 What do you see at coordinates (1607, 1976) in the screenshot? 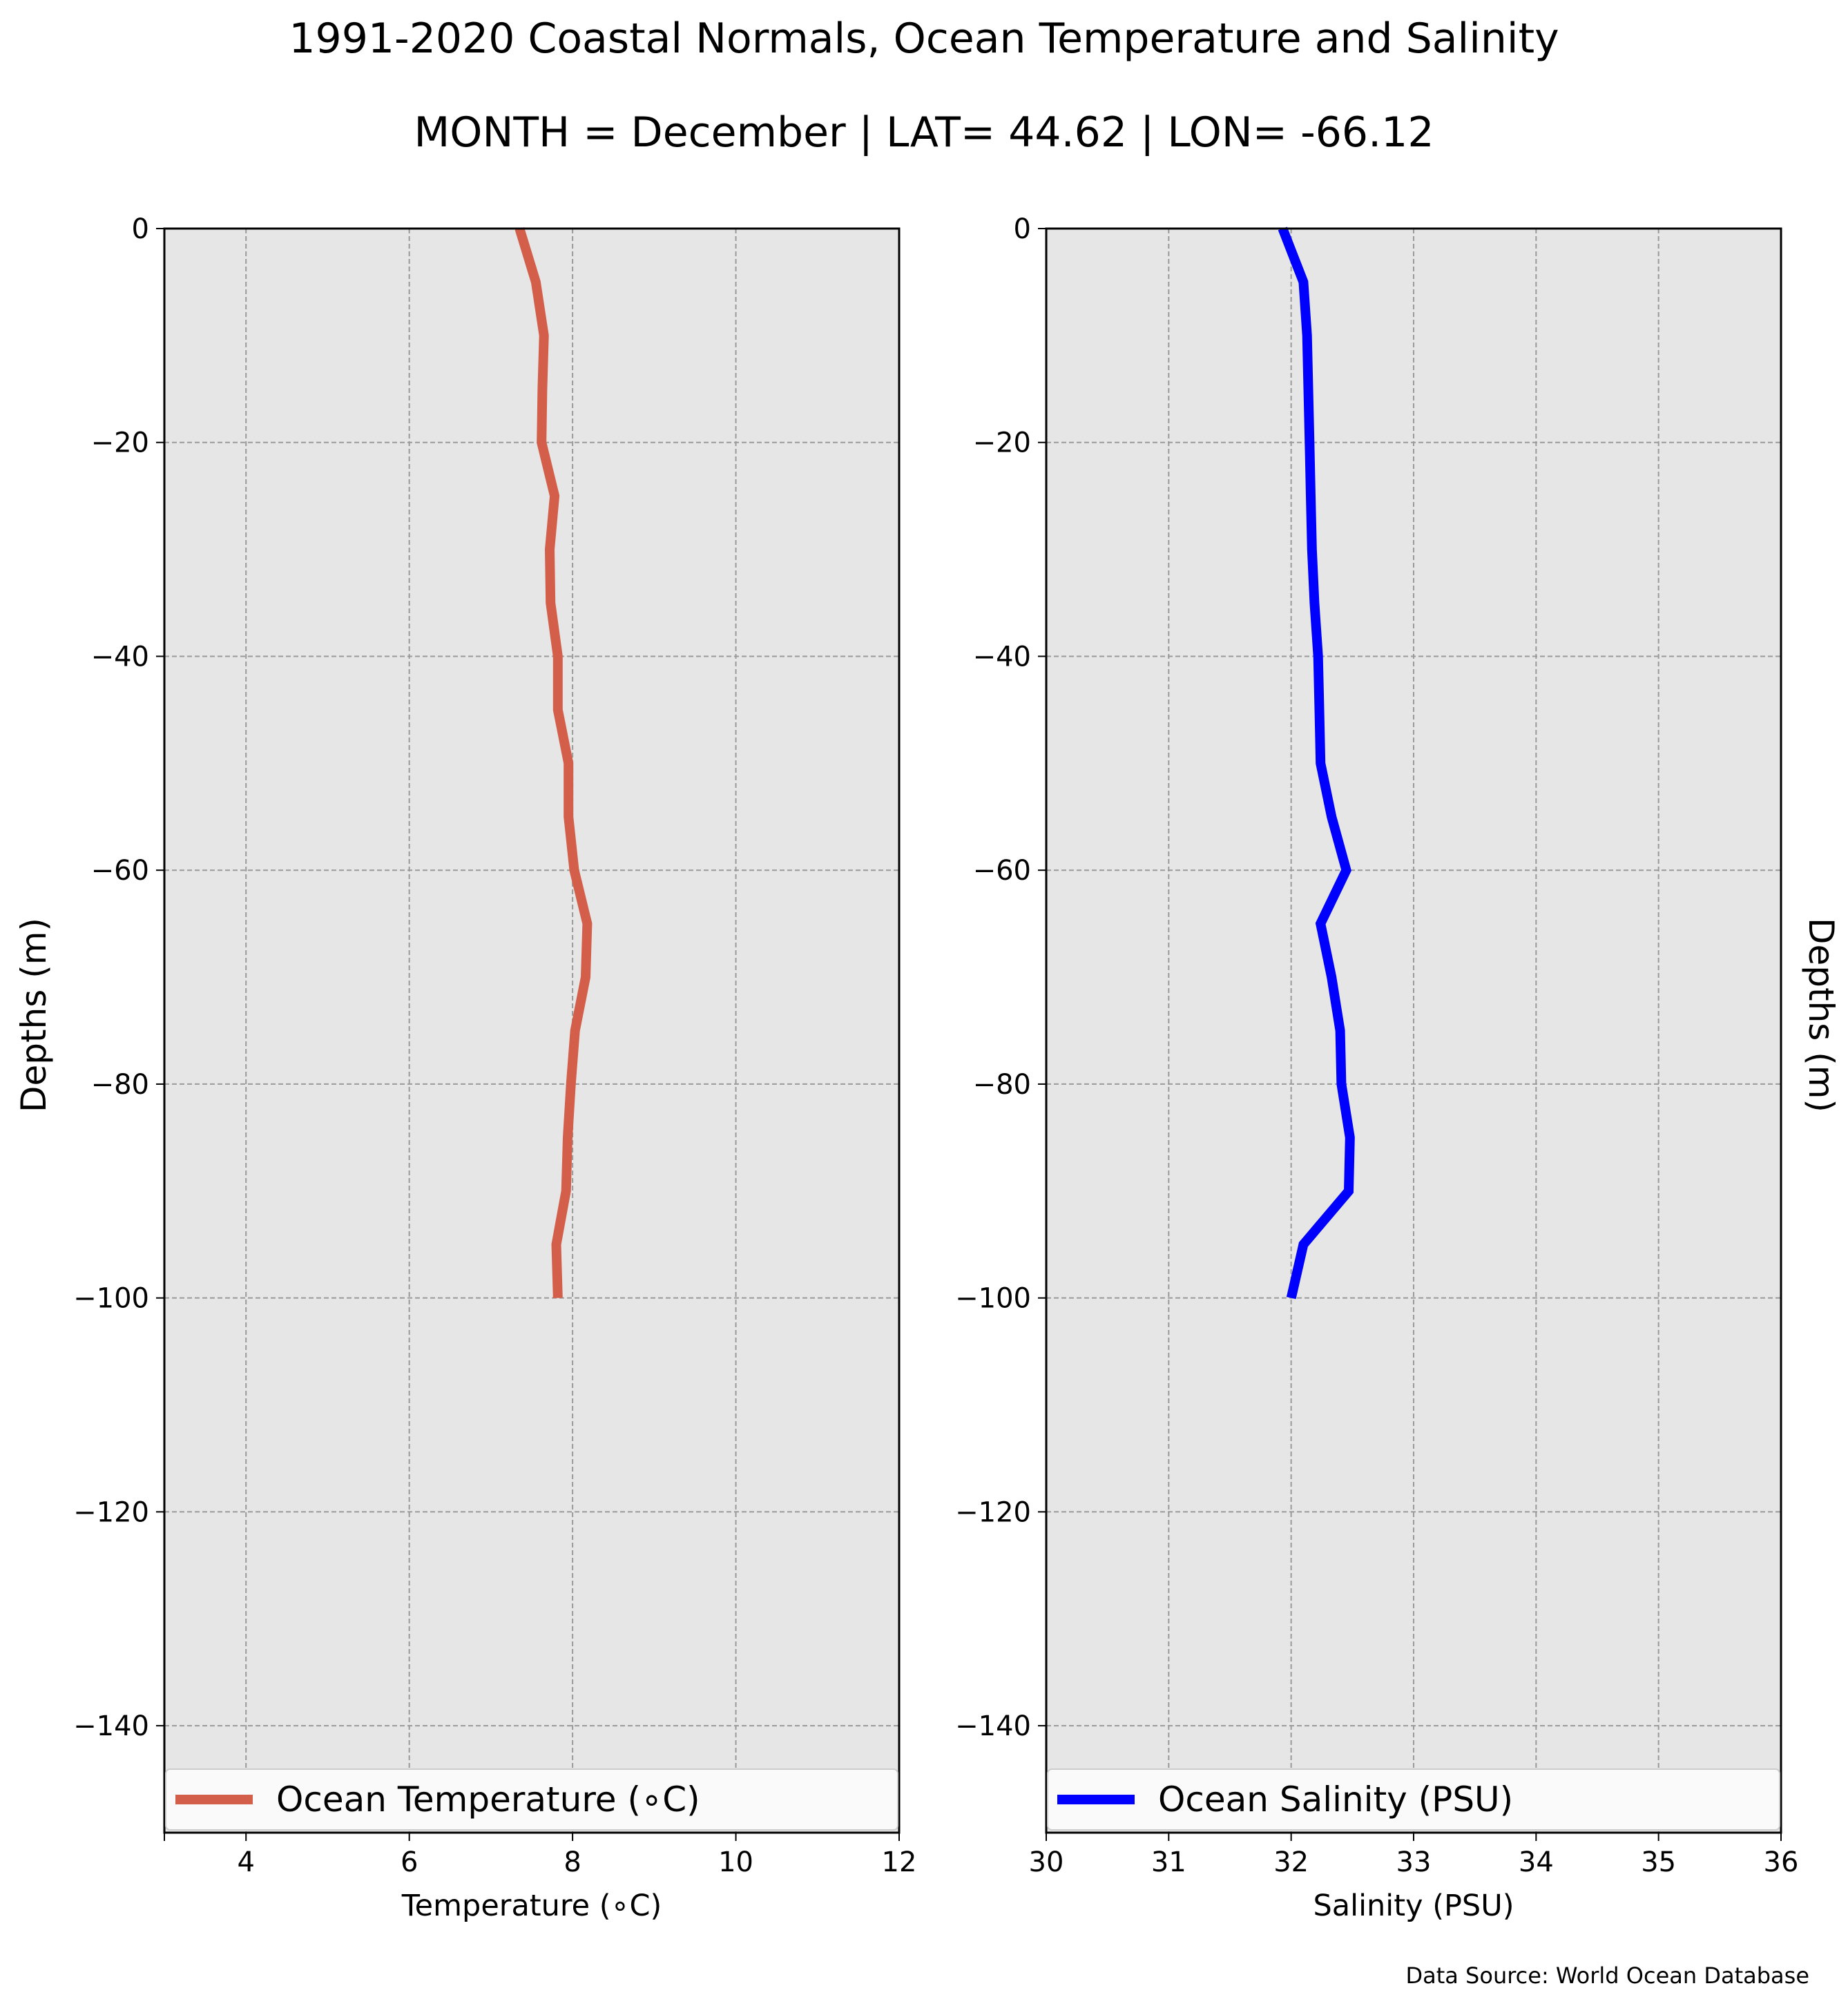
I see `data-source-note: Data Source: World Ocean Database` at bounding box center [1607, 1976].